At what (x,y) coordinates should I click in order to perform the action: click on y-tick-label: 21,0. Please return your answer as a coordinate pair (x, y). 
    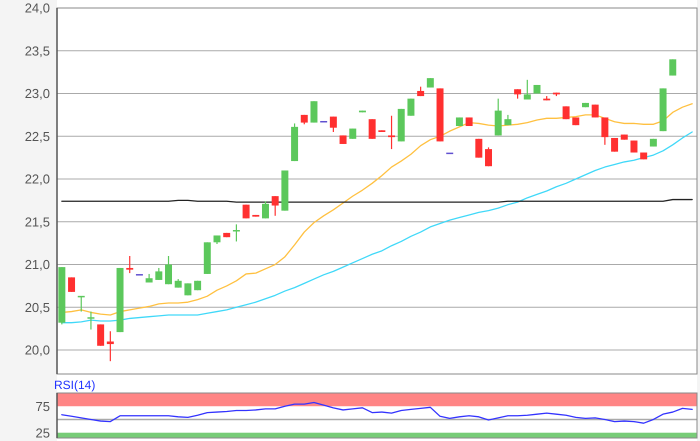
    Looking at the image, I should click on (37, 264).